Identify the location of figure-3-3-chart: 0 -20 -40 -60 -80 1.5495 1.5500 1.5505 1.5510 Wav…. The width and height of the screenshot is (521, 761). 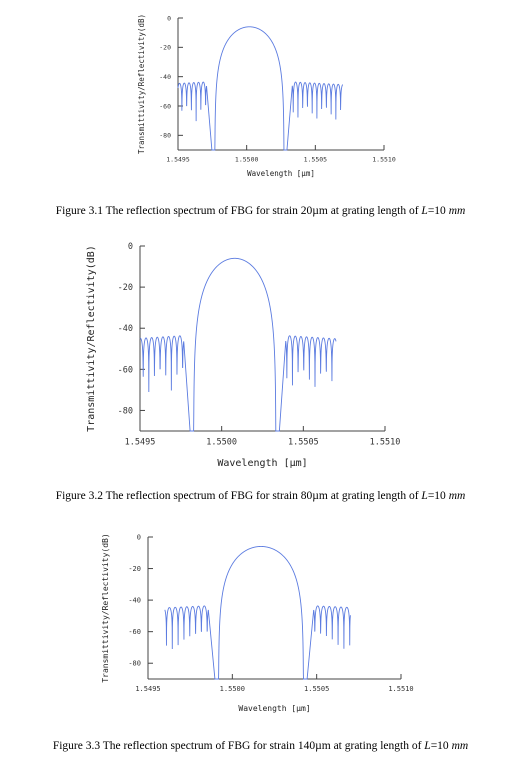
(257, 623).